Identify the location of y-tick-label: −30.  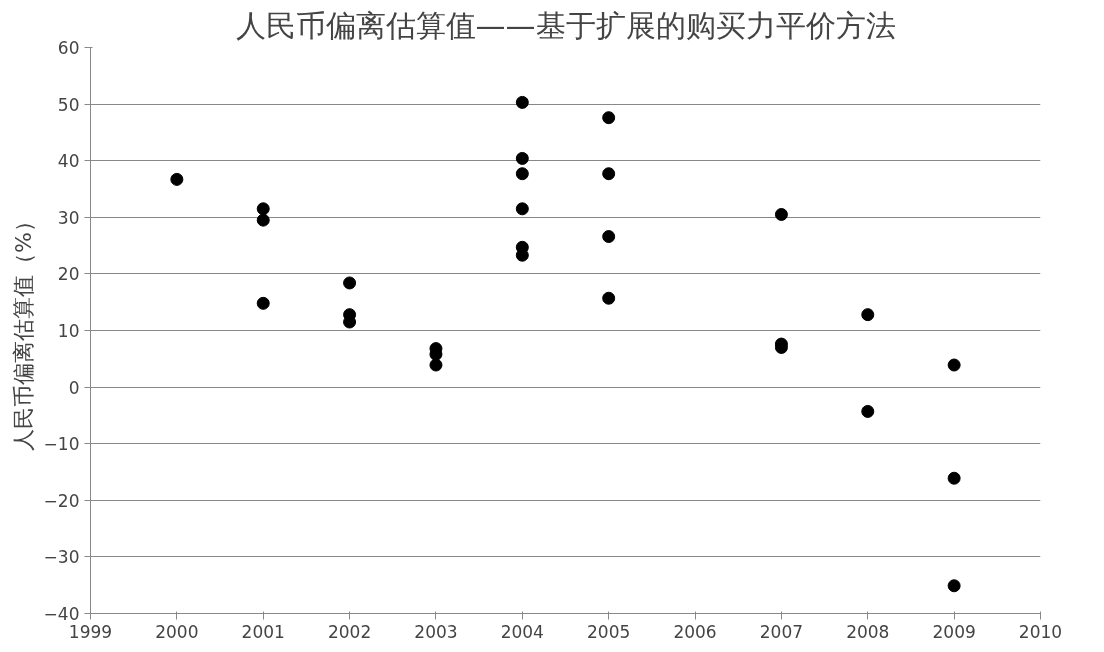
(61, 557).